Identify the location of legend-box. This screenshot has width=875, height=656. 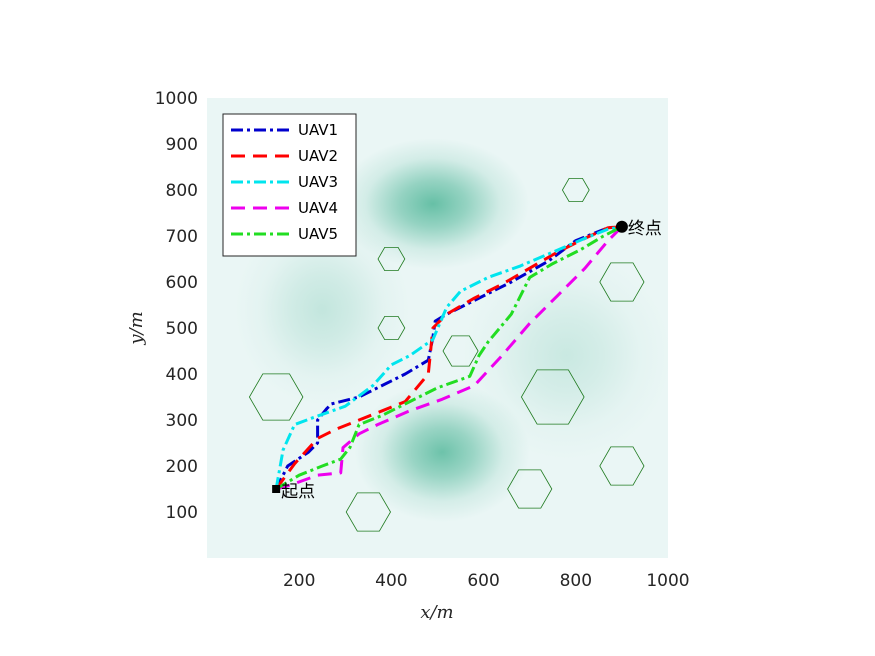
(289, 185).